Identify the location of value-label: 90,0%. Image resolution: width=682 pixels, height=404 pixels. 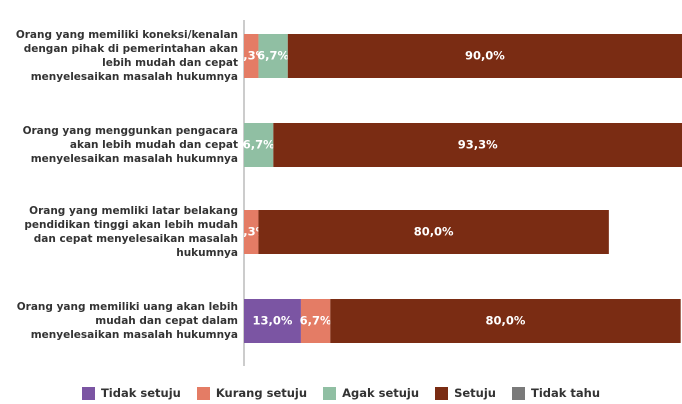
(485, 56).